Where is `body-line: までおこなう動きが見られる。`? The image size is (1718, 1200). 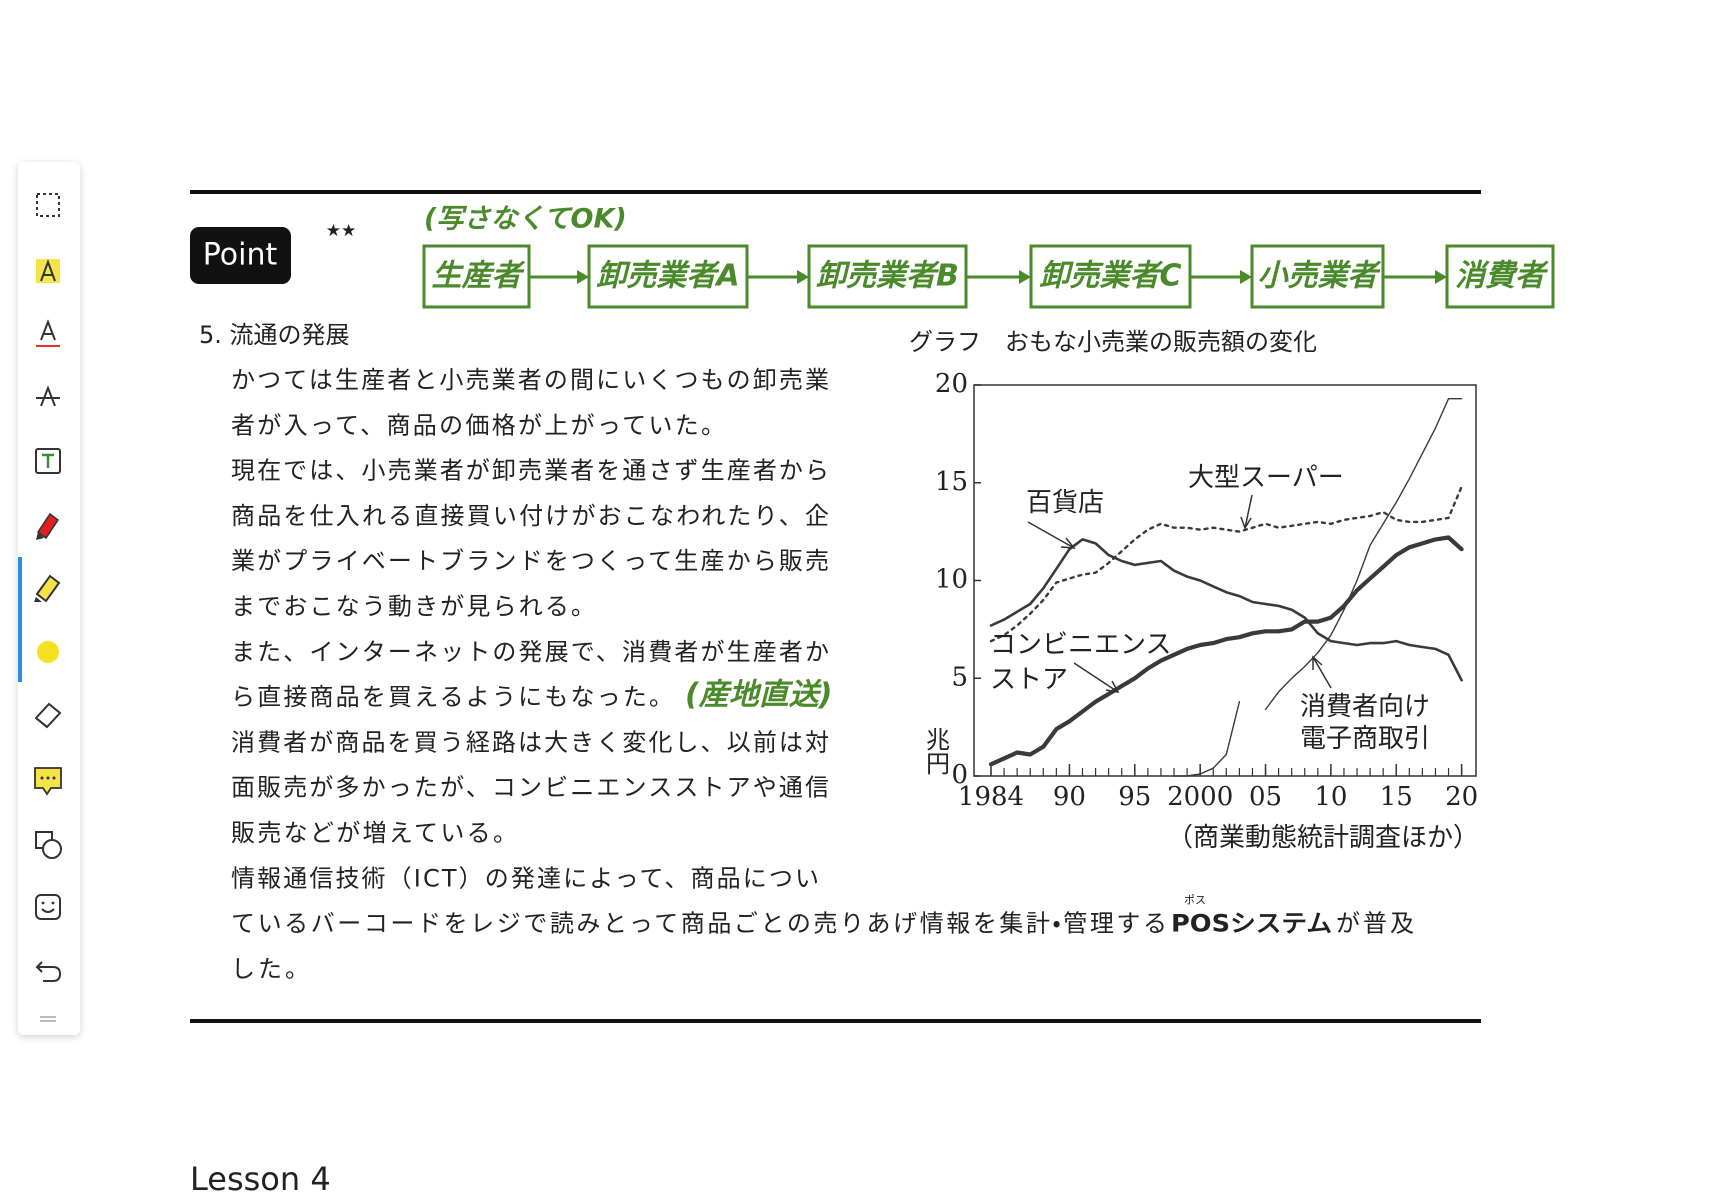
body-line: までおこなう動きが見られる。 is located at coordinates (413, 607).